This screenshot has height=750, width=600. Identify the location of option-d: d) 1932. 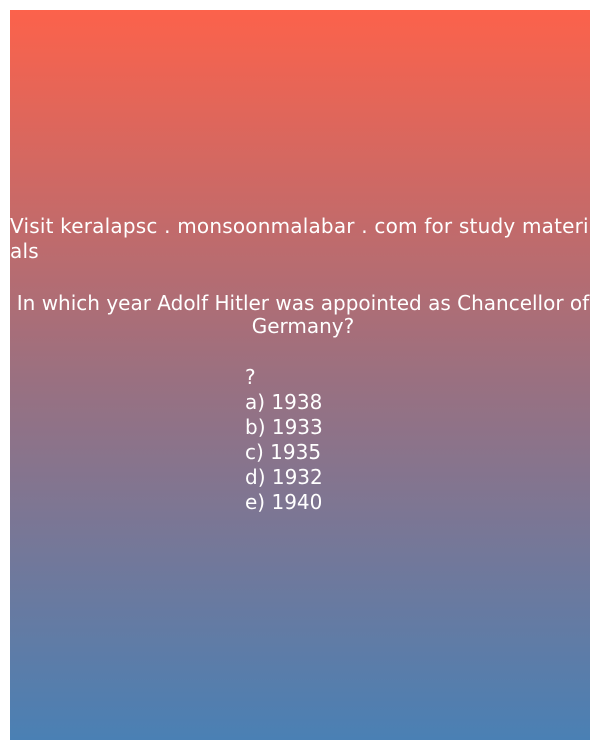
(284, 477).